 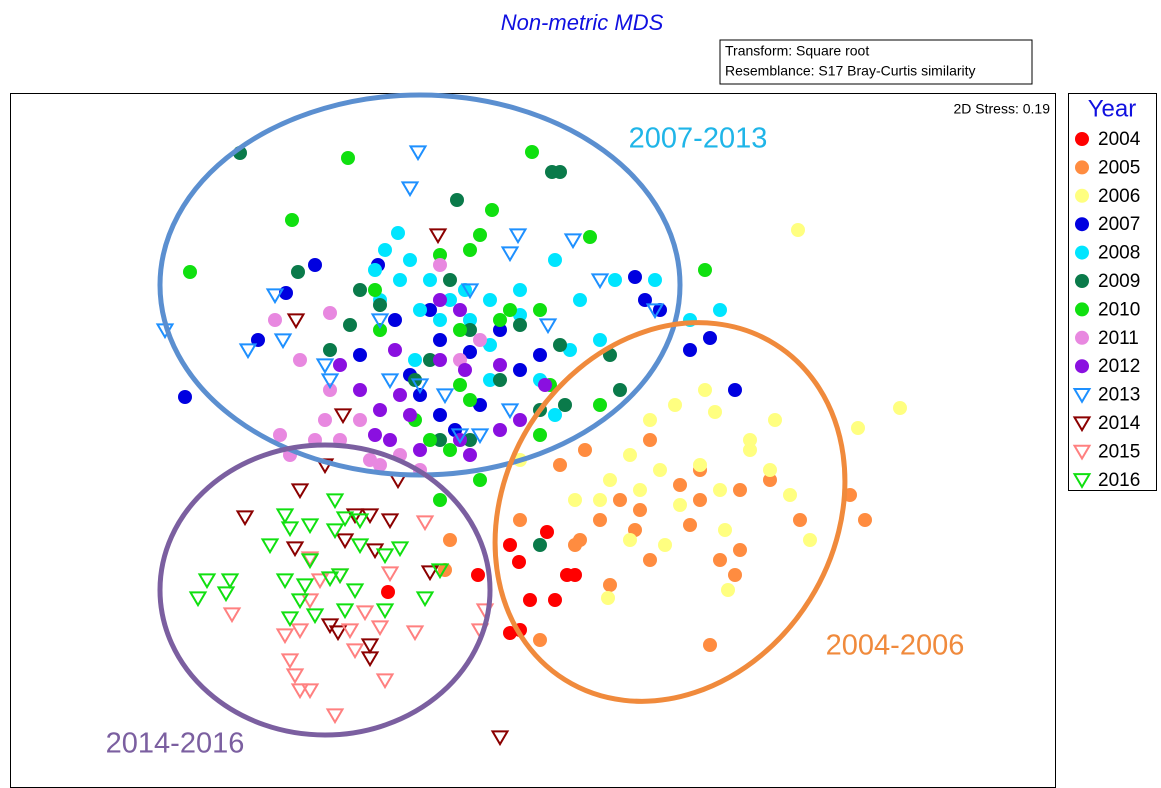 What do you see at coordinates (1119, 139) in the screenshot?
I see `legend-label: 2004` at bounding box center [1119, 139].